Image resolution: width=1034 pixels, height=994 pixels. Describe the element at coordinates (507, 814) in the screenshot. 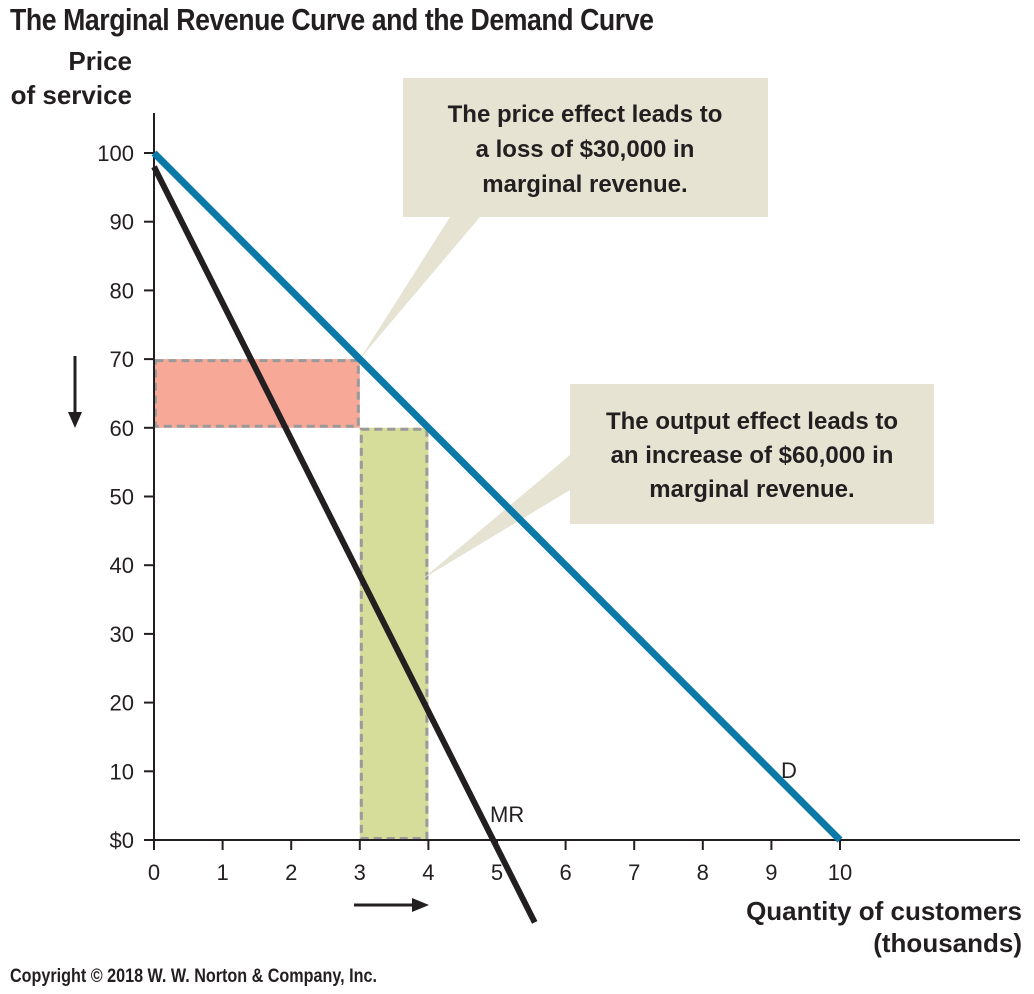

I see `marginal-revenue-curve-label: MR` at that location.